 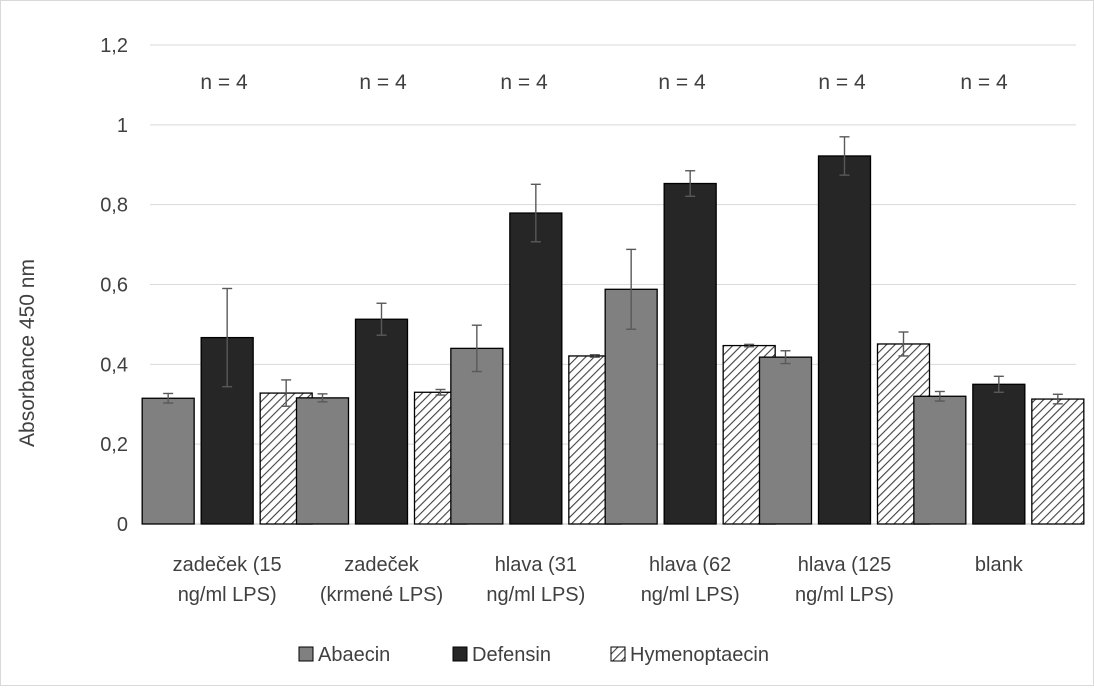 I want to click on annotations: n = 4 n = 4 n = 4 n = 4 n = 4 n = 4, so click(x=604, y=82).